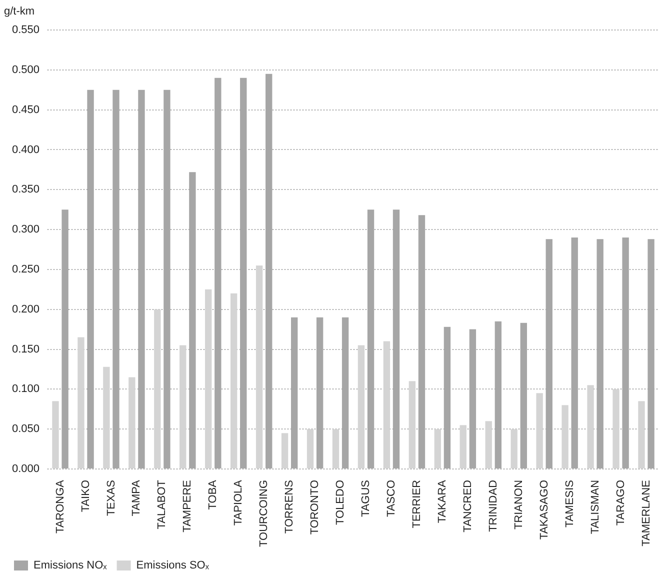 The image size is (667, 581). Describe the element at coordinates (416, 504) in the screenshot. I see `x-tick-label: TERRIER` at that location.